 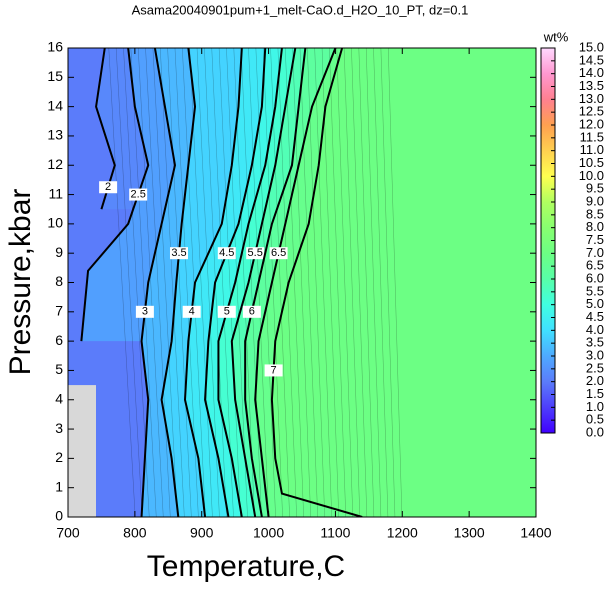 I want to click on contour-label: 6.5, so click(x=278, y=253).